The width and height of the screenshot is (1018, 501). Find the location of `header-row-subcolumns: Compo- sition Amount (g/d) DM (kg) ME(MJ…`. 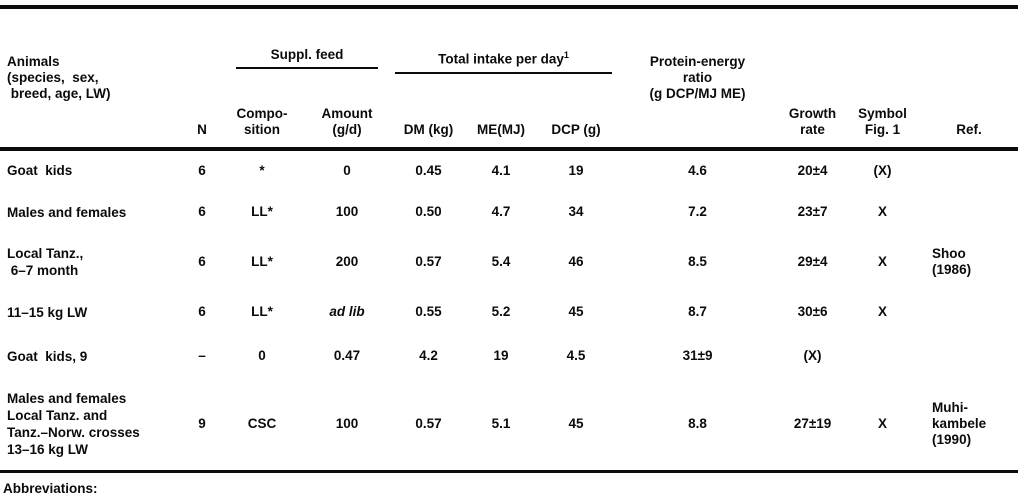

header-row-subcolumns: Compo- sition Amount (g/d) DM (kg) ME(MJ… is located at coordinates (509, 127).